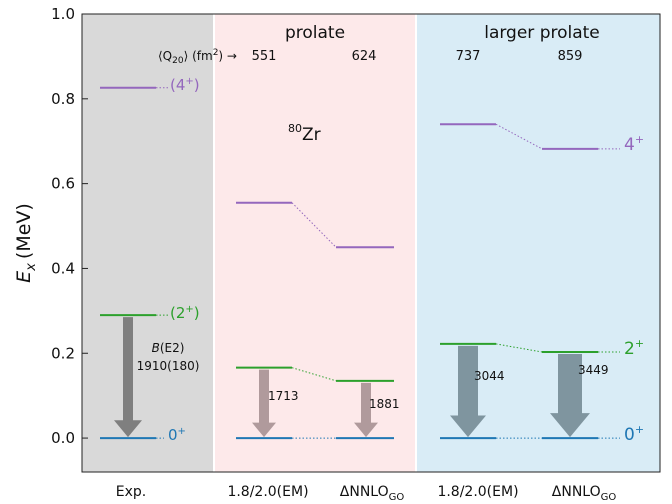 This screenshot has width=672, height=504. I want to click on y-tick-label: 0.4, so click(63, 268).